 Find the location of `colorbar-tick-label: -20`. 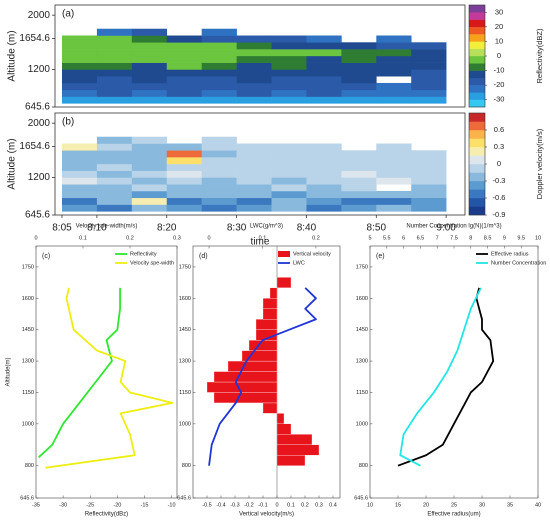

colorbar-tick-label: -20 is located at coordinates (499, 84).